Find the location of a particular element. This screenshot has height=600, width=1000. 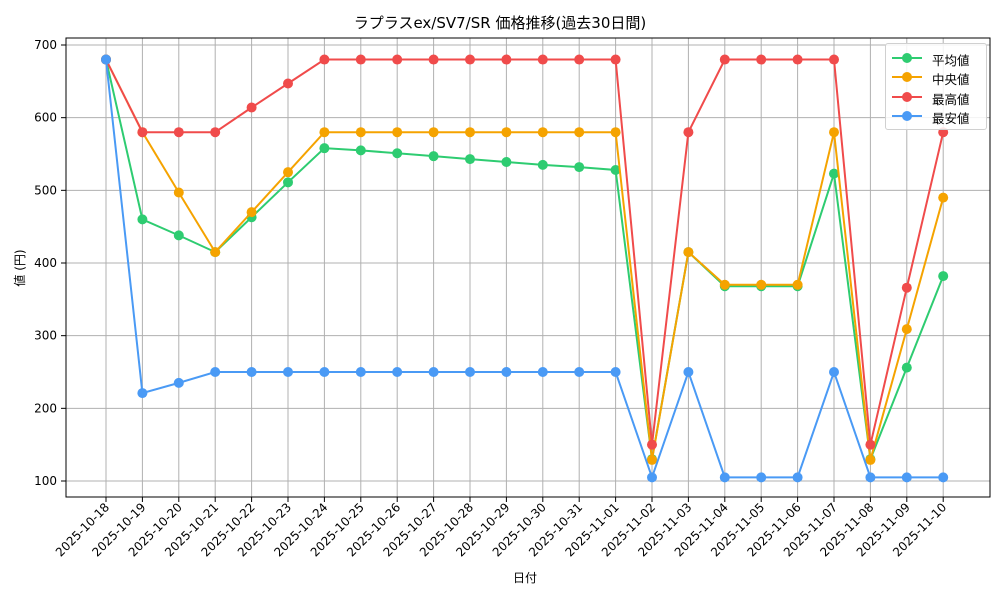

legend: 平均値 中央値 最高値 最安値 is located at coordinates (936, 86).